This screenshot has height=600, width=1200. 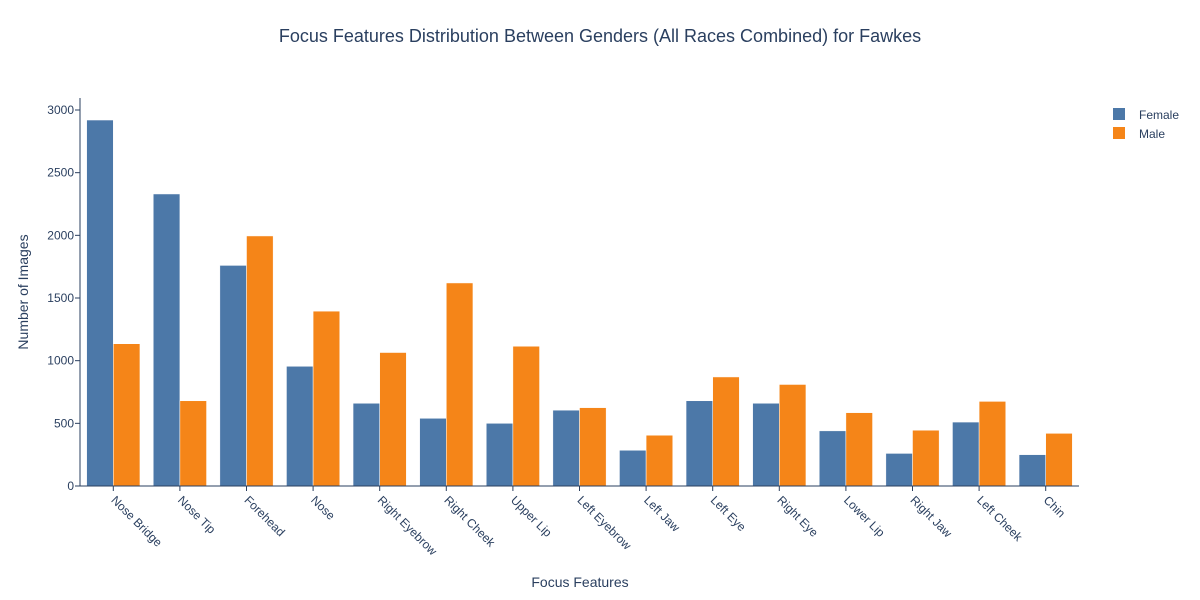 What do you see at coordinates (60, 298) in the screenshot?
I see `y-tick-label: 1500` at bounding box center [60, 298].